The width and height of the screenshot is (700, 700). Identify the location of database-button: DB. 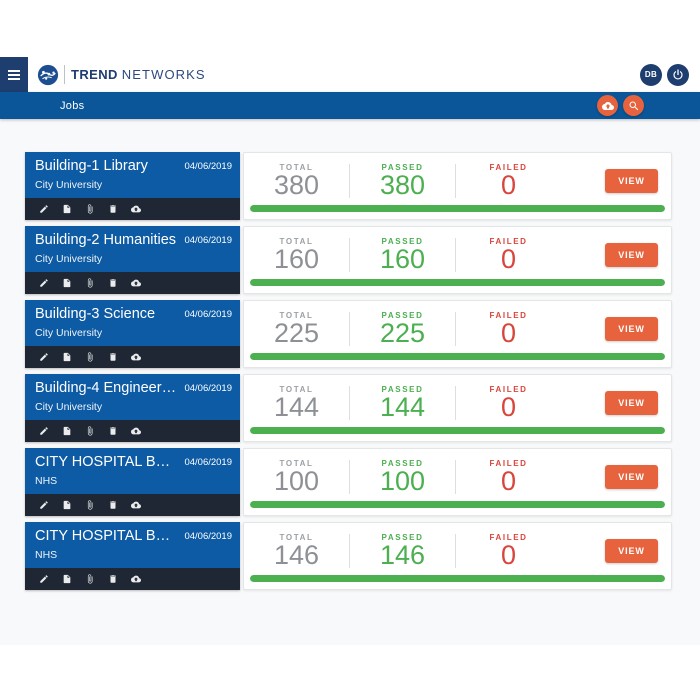
(651, 74).